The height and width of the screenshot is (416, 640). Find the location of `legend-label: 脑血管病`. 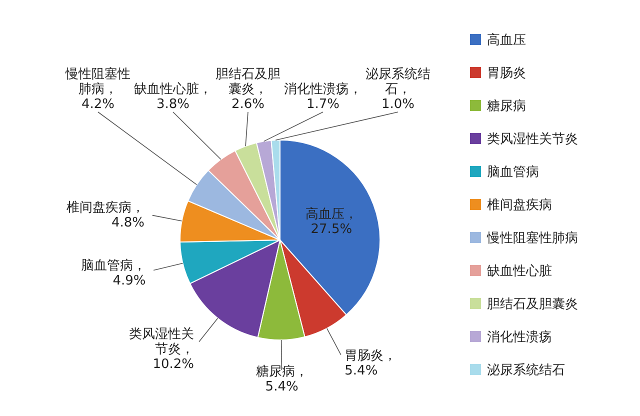

legend-label: 脑血管病 is located at coordinates (513, 172).